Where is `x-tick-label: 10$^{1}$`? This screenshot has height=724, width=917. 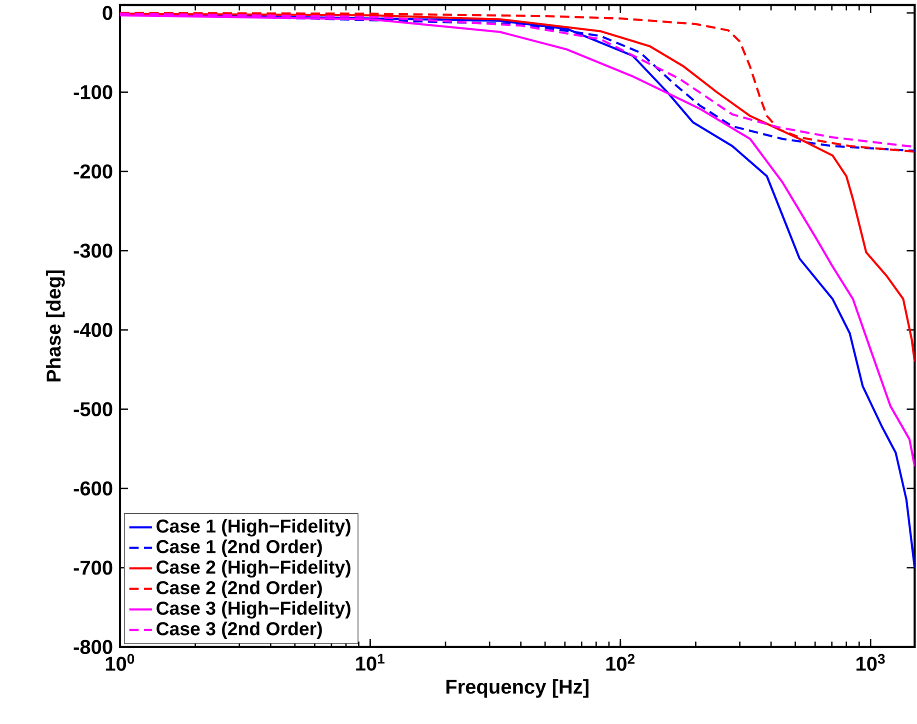 x-tick-label: 10$^{1}$ is located at coordinates (370, 662).